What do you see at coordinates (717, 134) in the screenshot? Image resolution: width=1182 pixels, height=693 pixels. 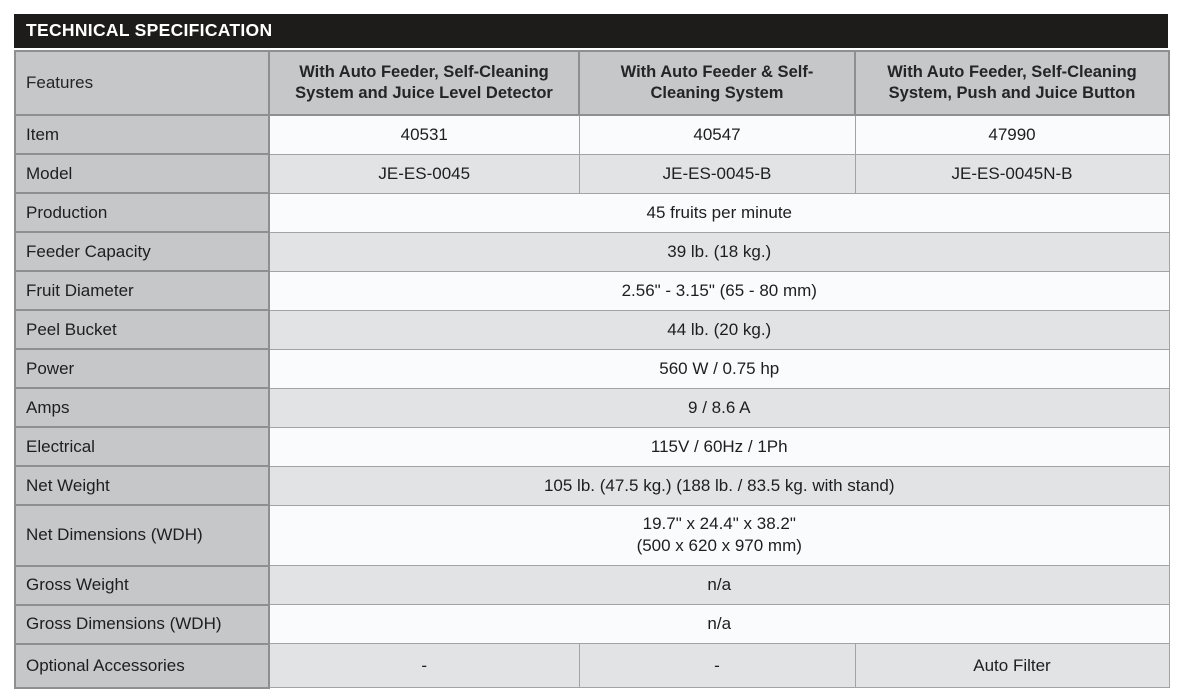 I see `spec-value: 40547` at bounding box center [717, 134].